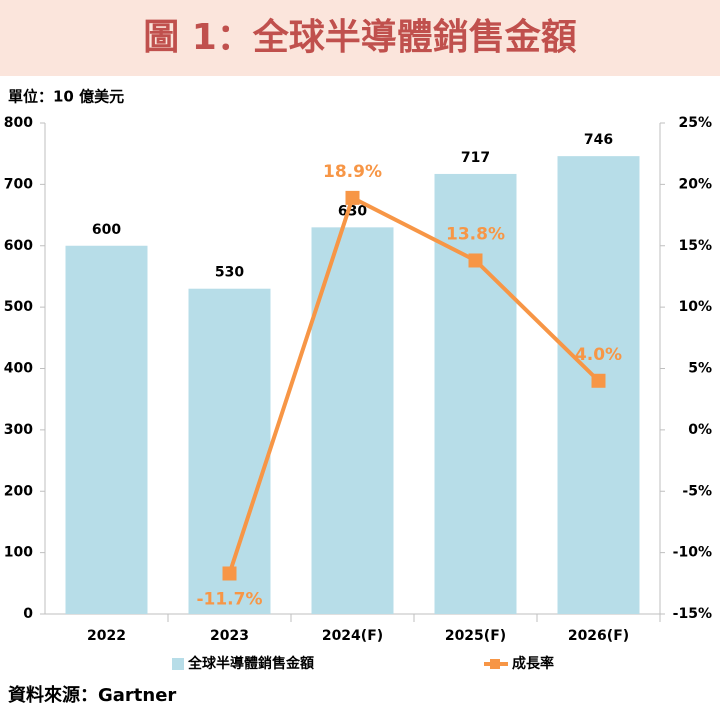  What do you see at coordinates (495, 664) in the screenshot?
I see `legend-swatch-marker` at bounding box center [495, 664].